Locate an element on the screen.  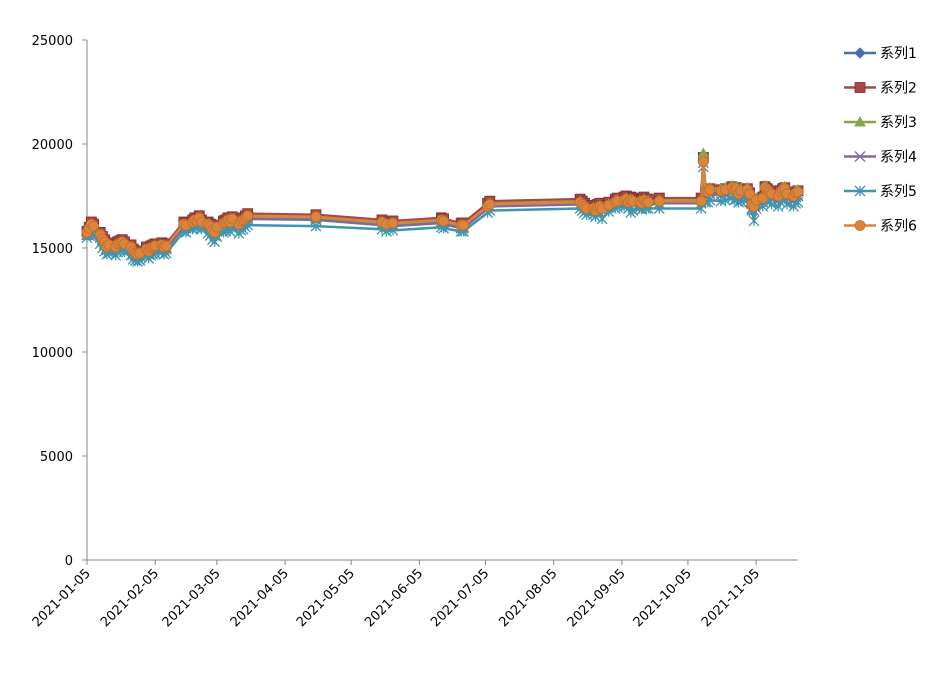
legend-item-1: 系列1 is located at coordinates (880, 54).